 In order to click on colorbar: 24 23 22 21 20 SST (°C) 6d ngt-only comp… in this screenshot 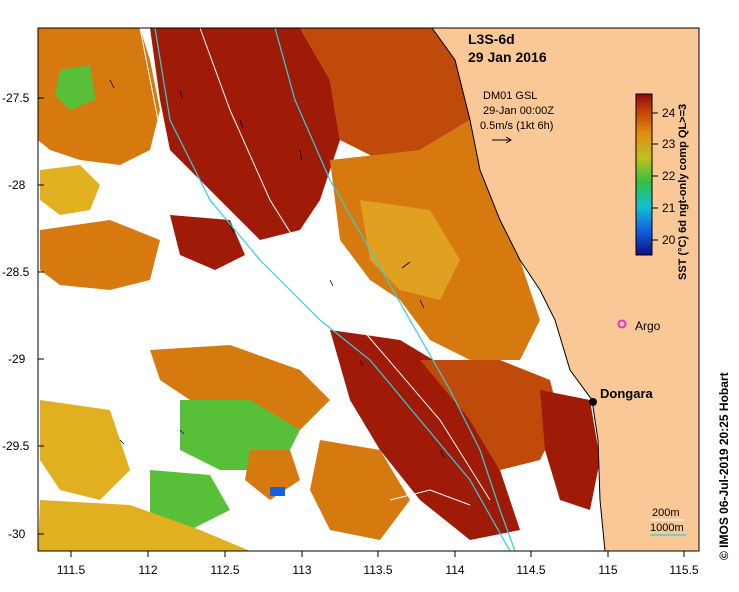, I will do `click(662, 186)`.